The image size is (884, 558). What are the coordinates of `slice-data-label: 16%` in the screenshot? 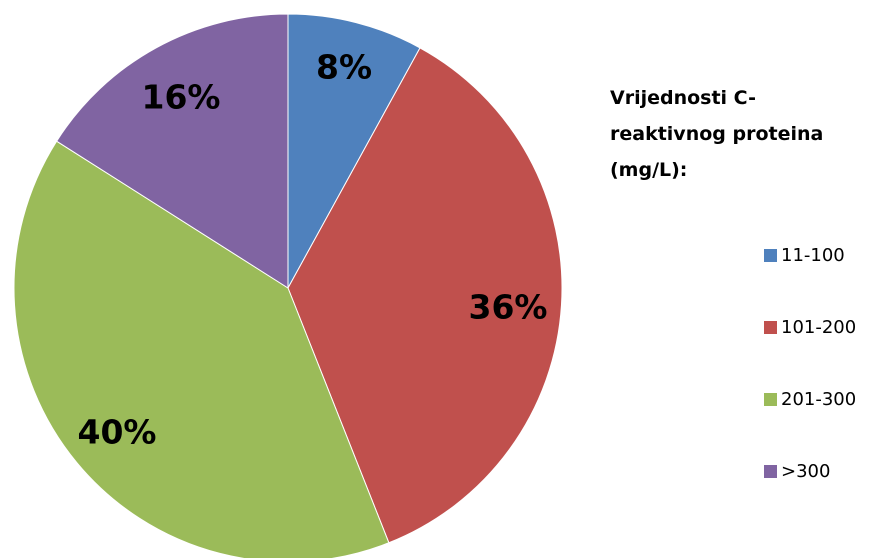 It's located at (181, 97).